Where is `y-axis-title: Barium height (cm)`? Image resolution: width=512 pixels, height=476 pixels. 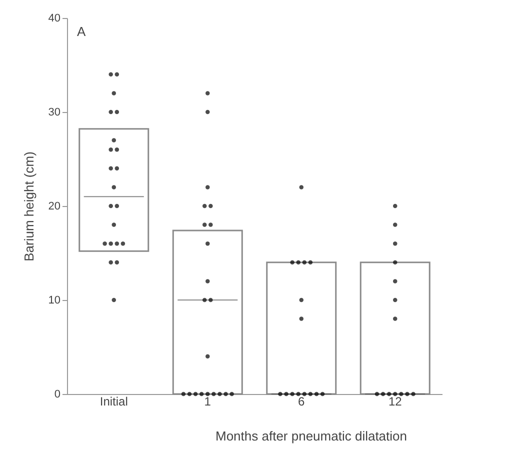 y-axis-title: Barium height (cm) is located at coordinates (28, 207).